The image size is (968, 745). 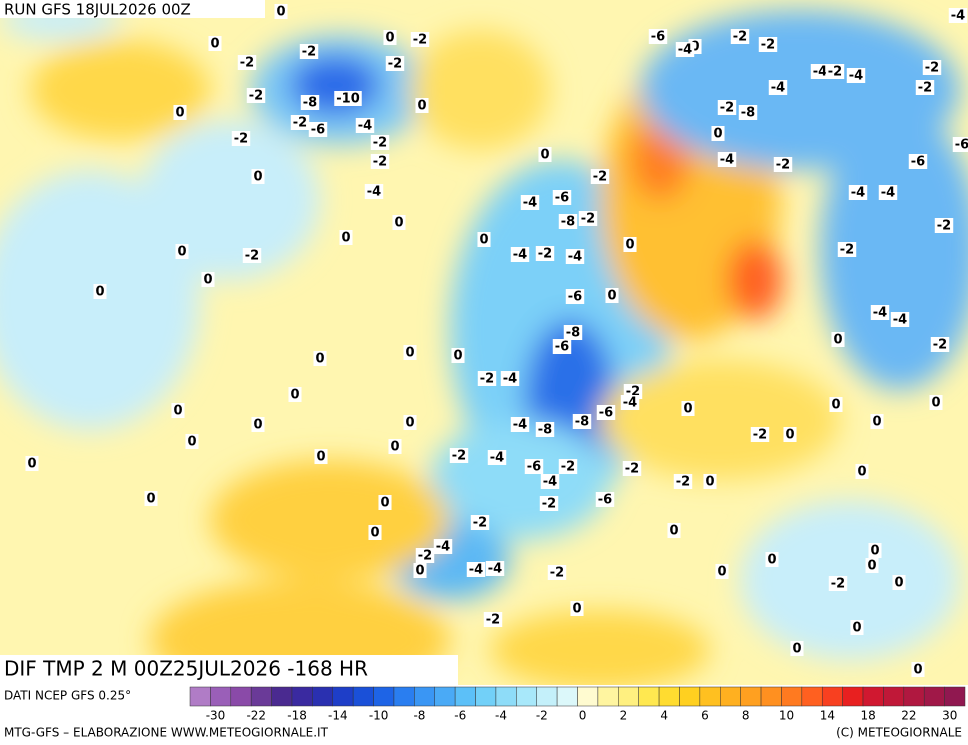 What do you see at coordinates (624, 716) in the screenshot?
I see `colorbar-label: 2` at bounding box center [624, 716].